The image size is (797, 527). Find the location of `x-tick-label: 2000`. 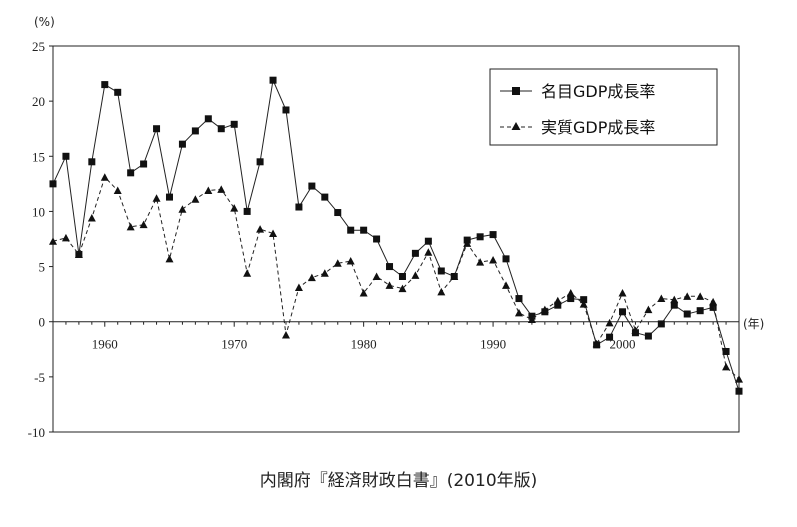

x-tick-label: 2000 is located at coordinates (623, 344).